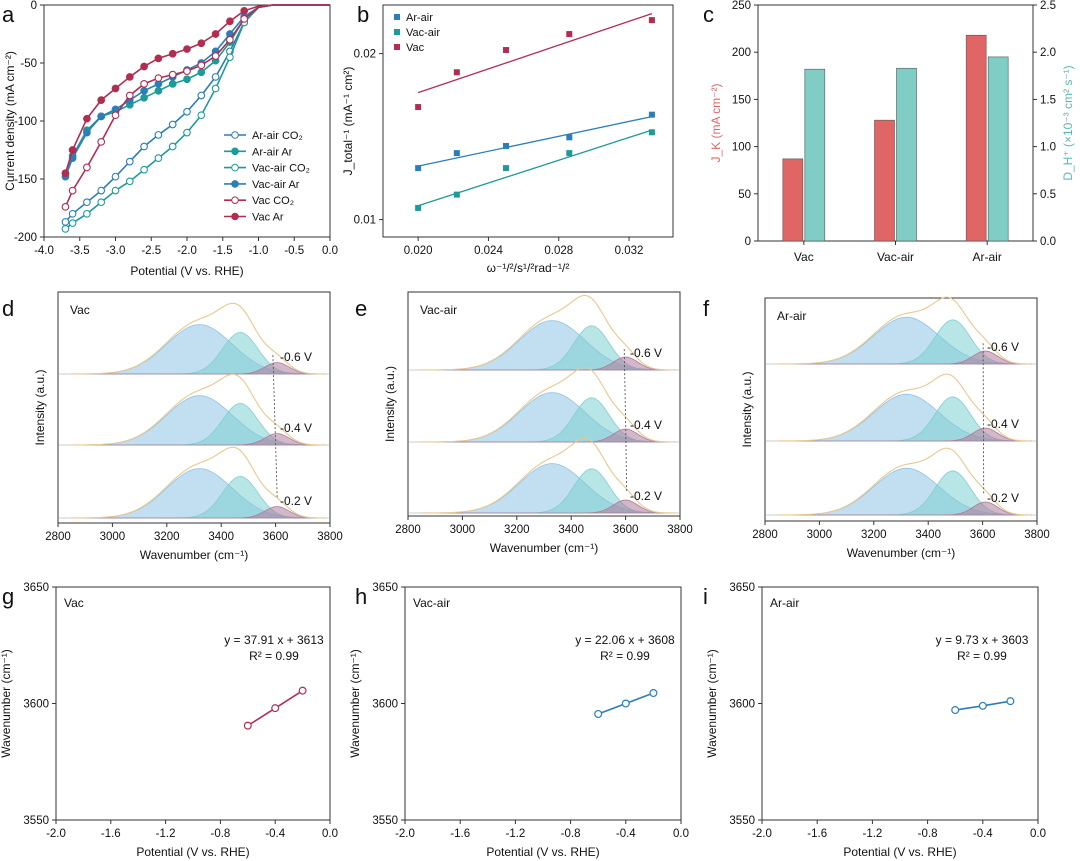 The height and width of the screenshot is (861, 1080). I want to click on panel-g-xtick-label: 0.0, so click(330, 834).